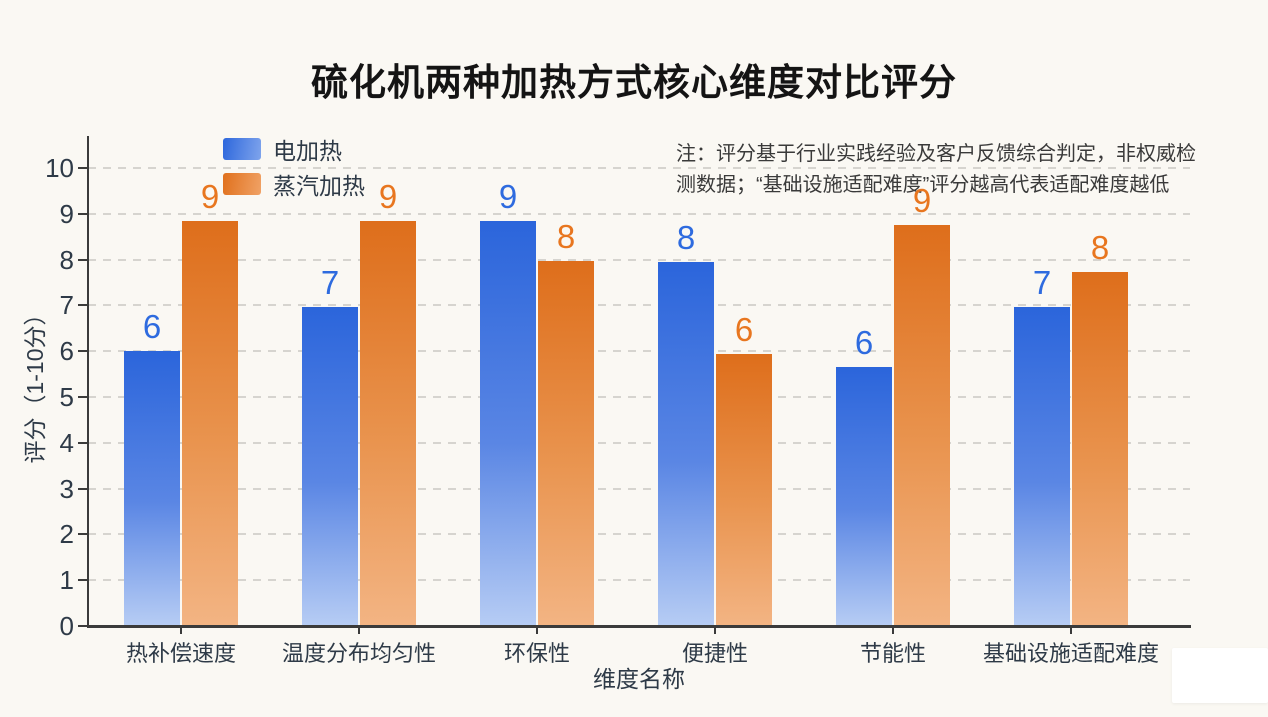  What do you see at coordinates (66, 397) in the screenshot?
I see `y-tick-label-5: 5` at bounding box center [66, 397].